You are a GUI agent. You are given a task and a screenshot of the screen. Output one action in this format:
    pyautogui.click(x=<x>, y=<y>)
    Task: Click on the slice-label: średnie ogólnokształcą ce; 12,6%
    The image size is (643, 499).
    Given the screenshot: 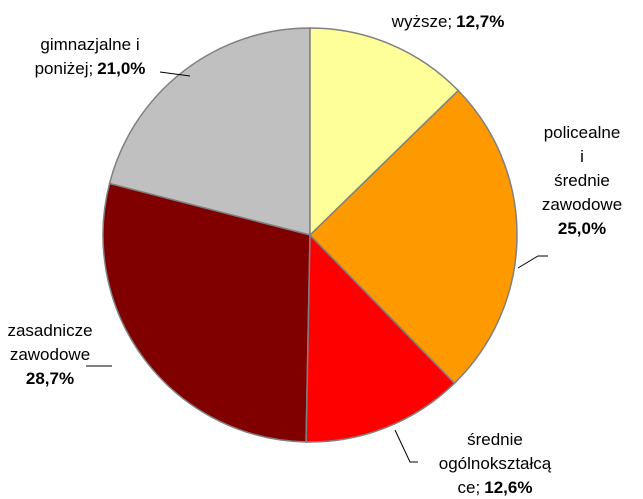 What is the action you would take?
    pyautogui.click(x=495, y=463)
    